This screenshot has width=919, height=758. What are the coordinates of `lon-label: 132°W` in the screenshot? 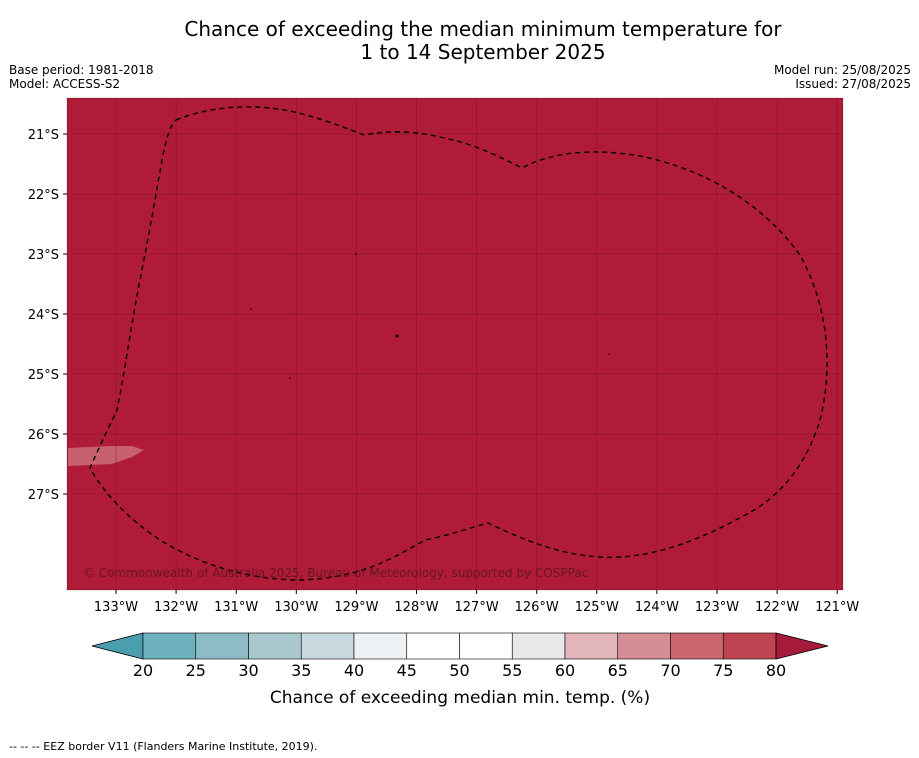 It's located at (176, 607).